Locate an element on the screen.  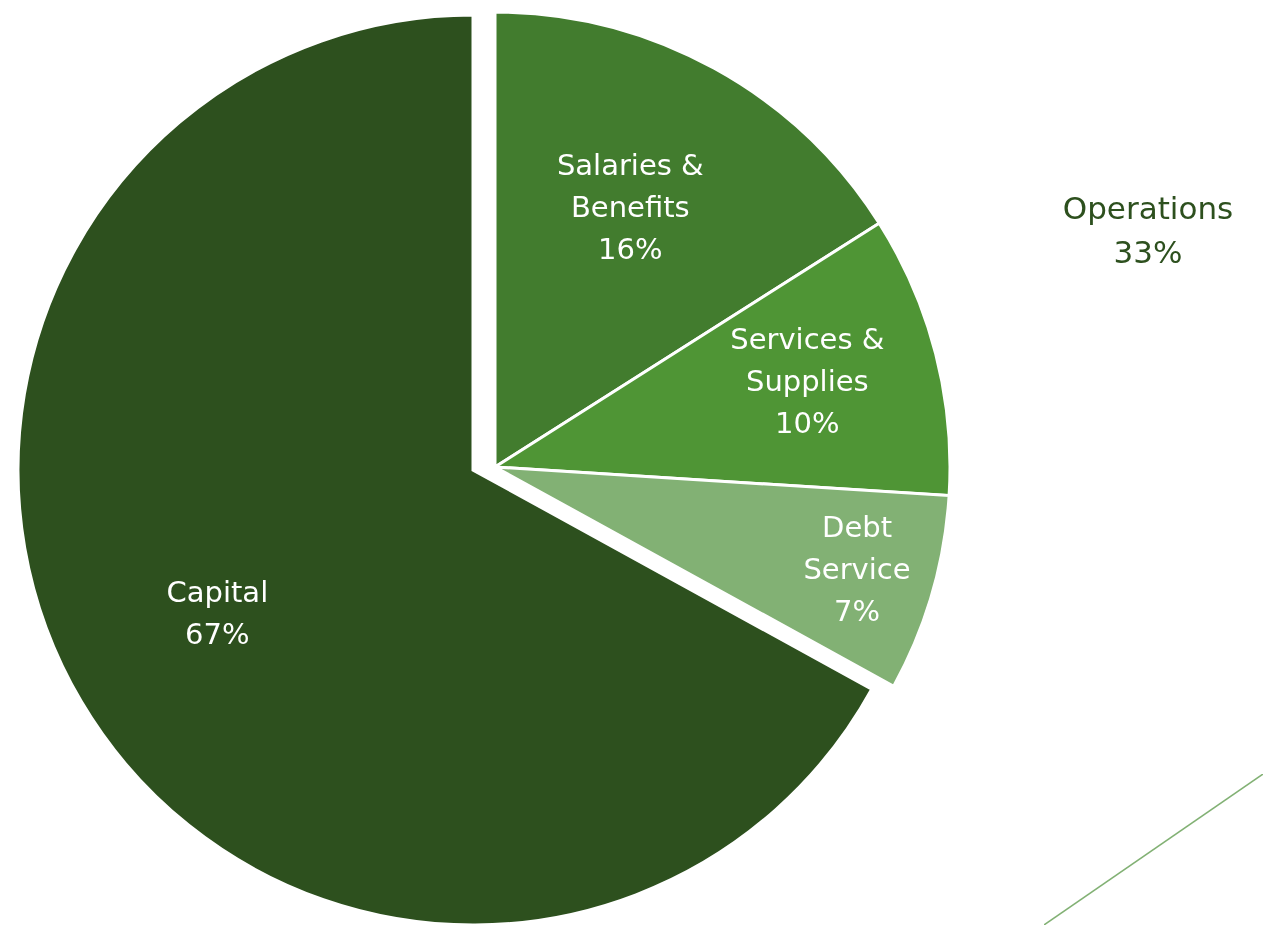
slice-label: Salaries & Benefits is located at coordinates (630, 185).